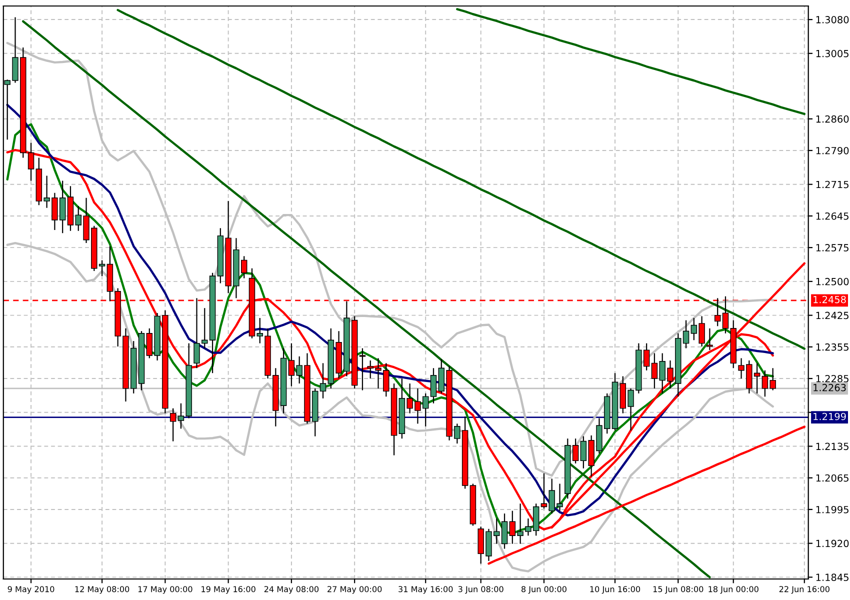 This screenshot has width=850, height=600. I want to click on y-tick-label: 1.1995, so click(832, 510).